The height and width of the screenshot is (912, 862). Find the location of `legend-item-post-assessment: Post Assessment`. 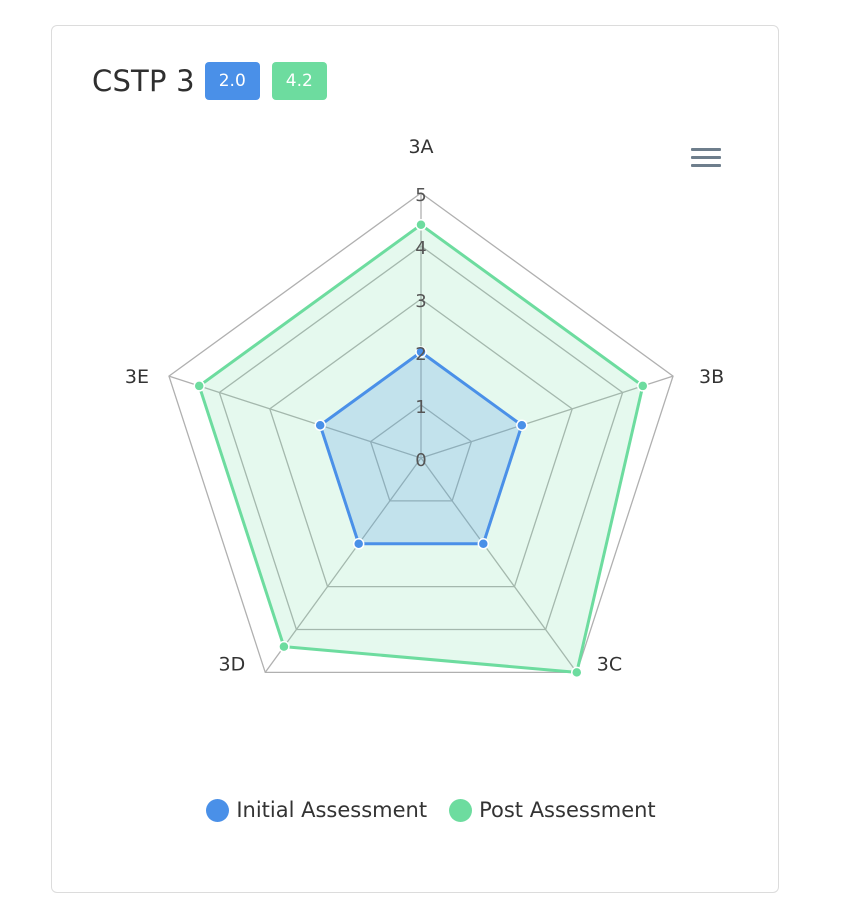

legend-item-post-assessment: Post Assessment is located at coordinates (552, 810).